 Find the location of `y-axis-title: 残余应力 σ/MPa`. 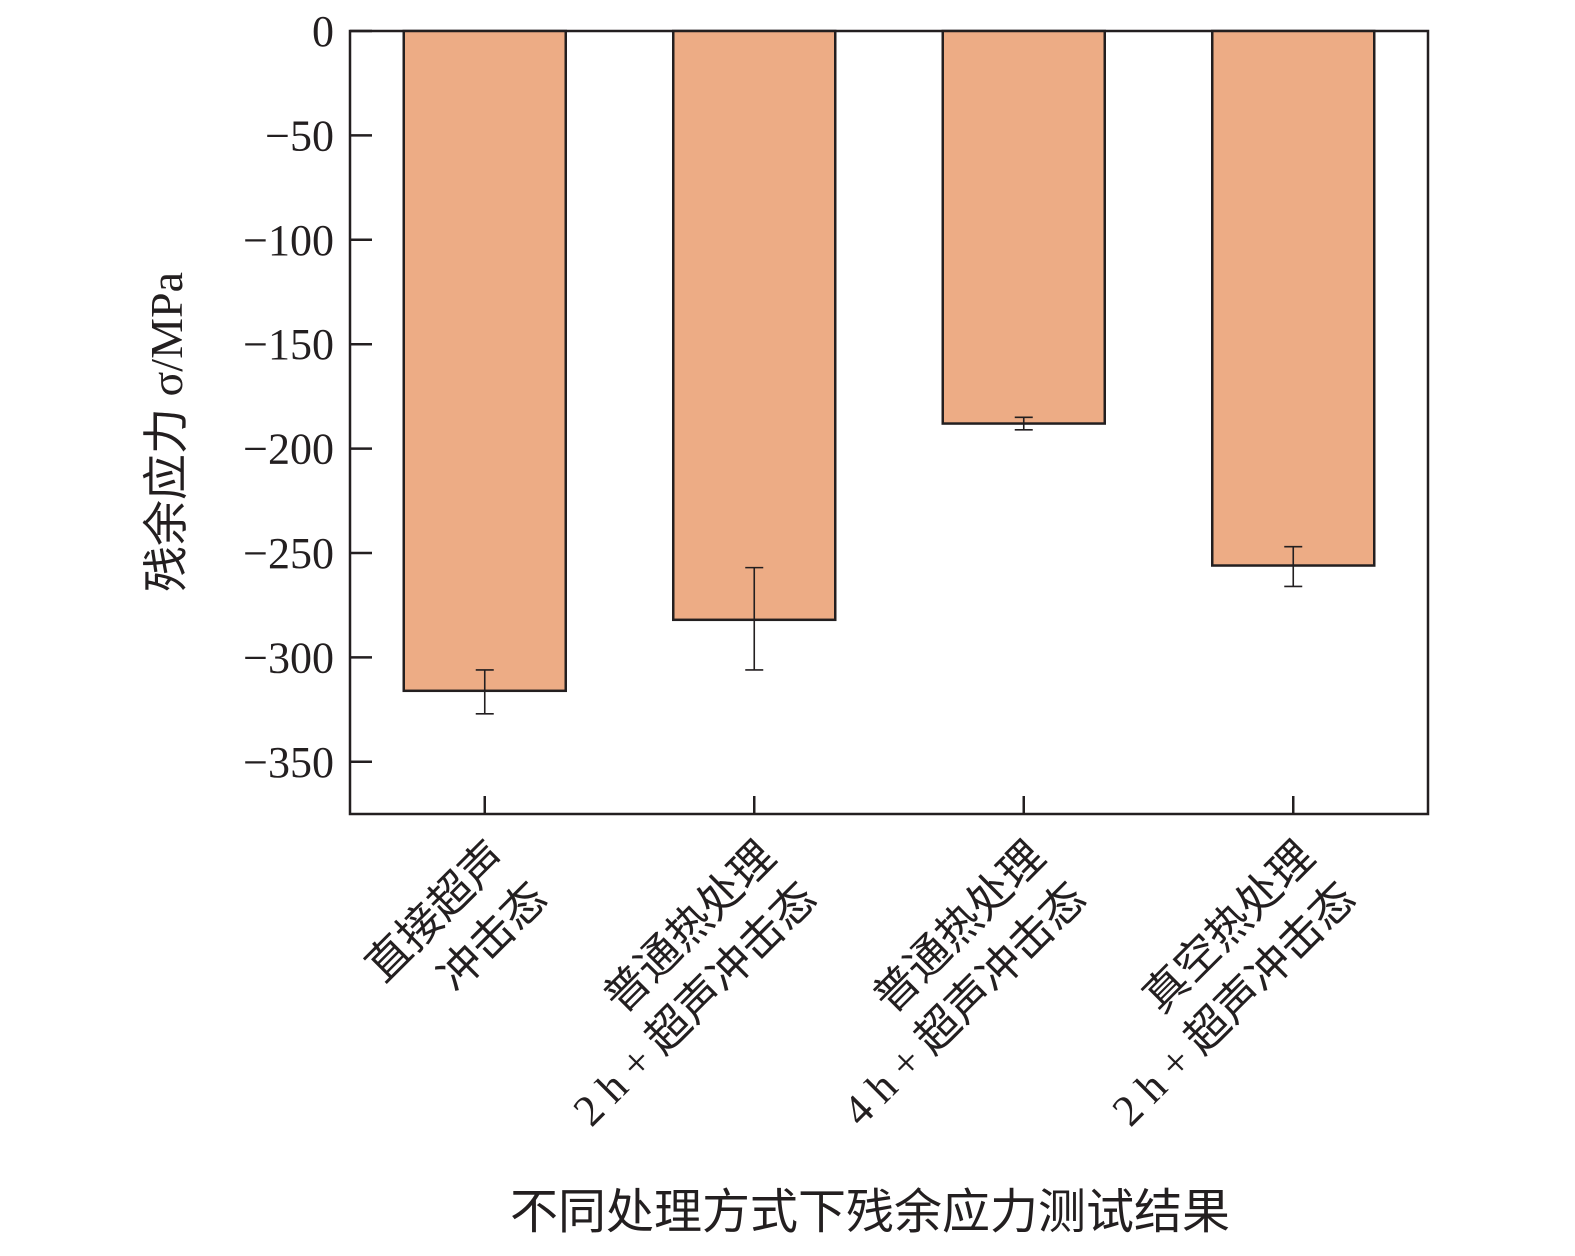

y-axis-title: 残余应力 σ/MPa is located at coordinates (166, 432).